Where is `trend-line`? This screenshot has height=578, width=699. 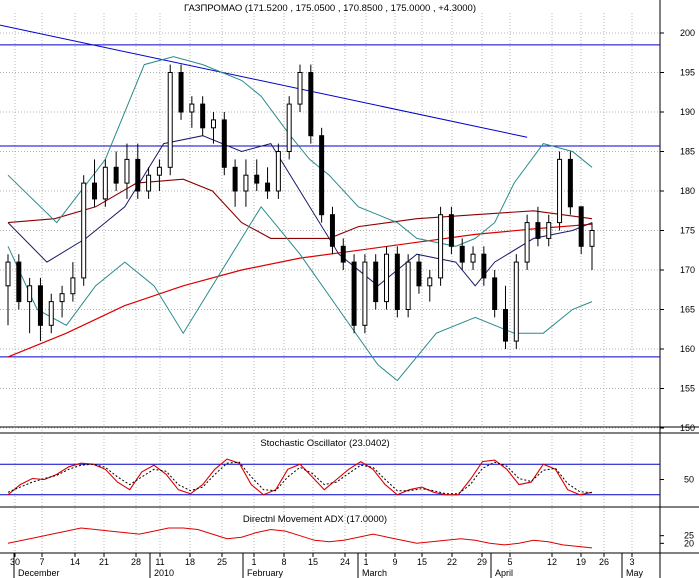
trend-line is located at coordinates (264, 81).